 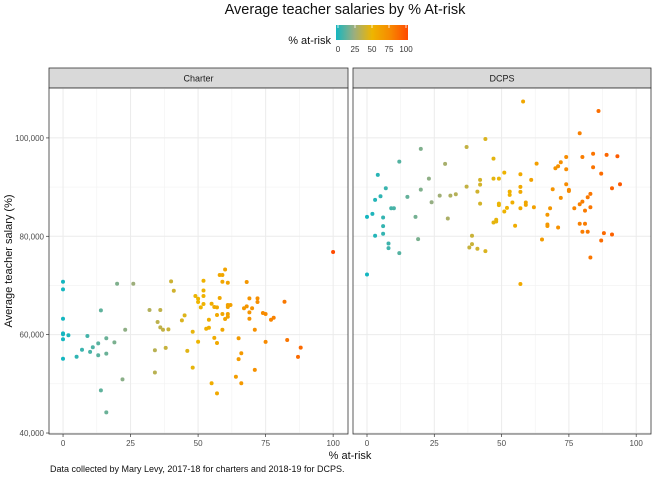 I want to click on y-tick-label: 100,000, so click(x=29, y=138).